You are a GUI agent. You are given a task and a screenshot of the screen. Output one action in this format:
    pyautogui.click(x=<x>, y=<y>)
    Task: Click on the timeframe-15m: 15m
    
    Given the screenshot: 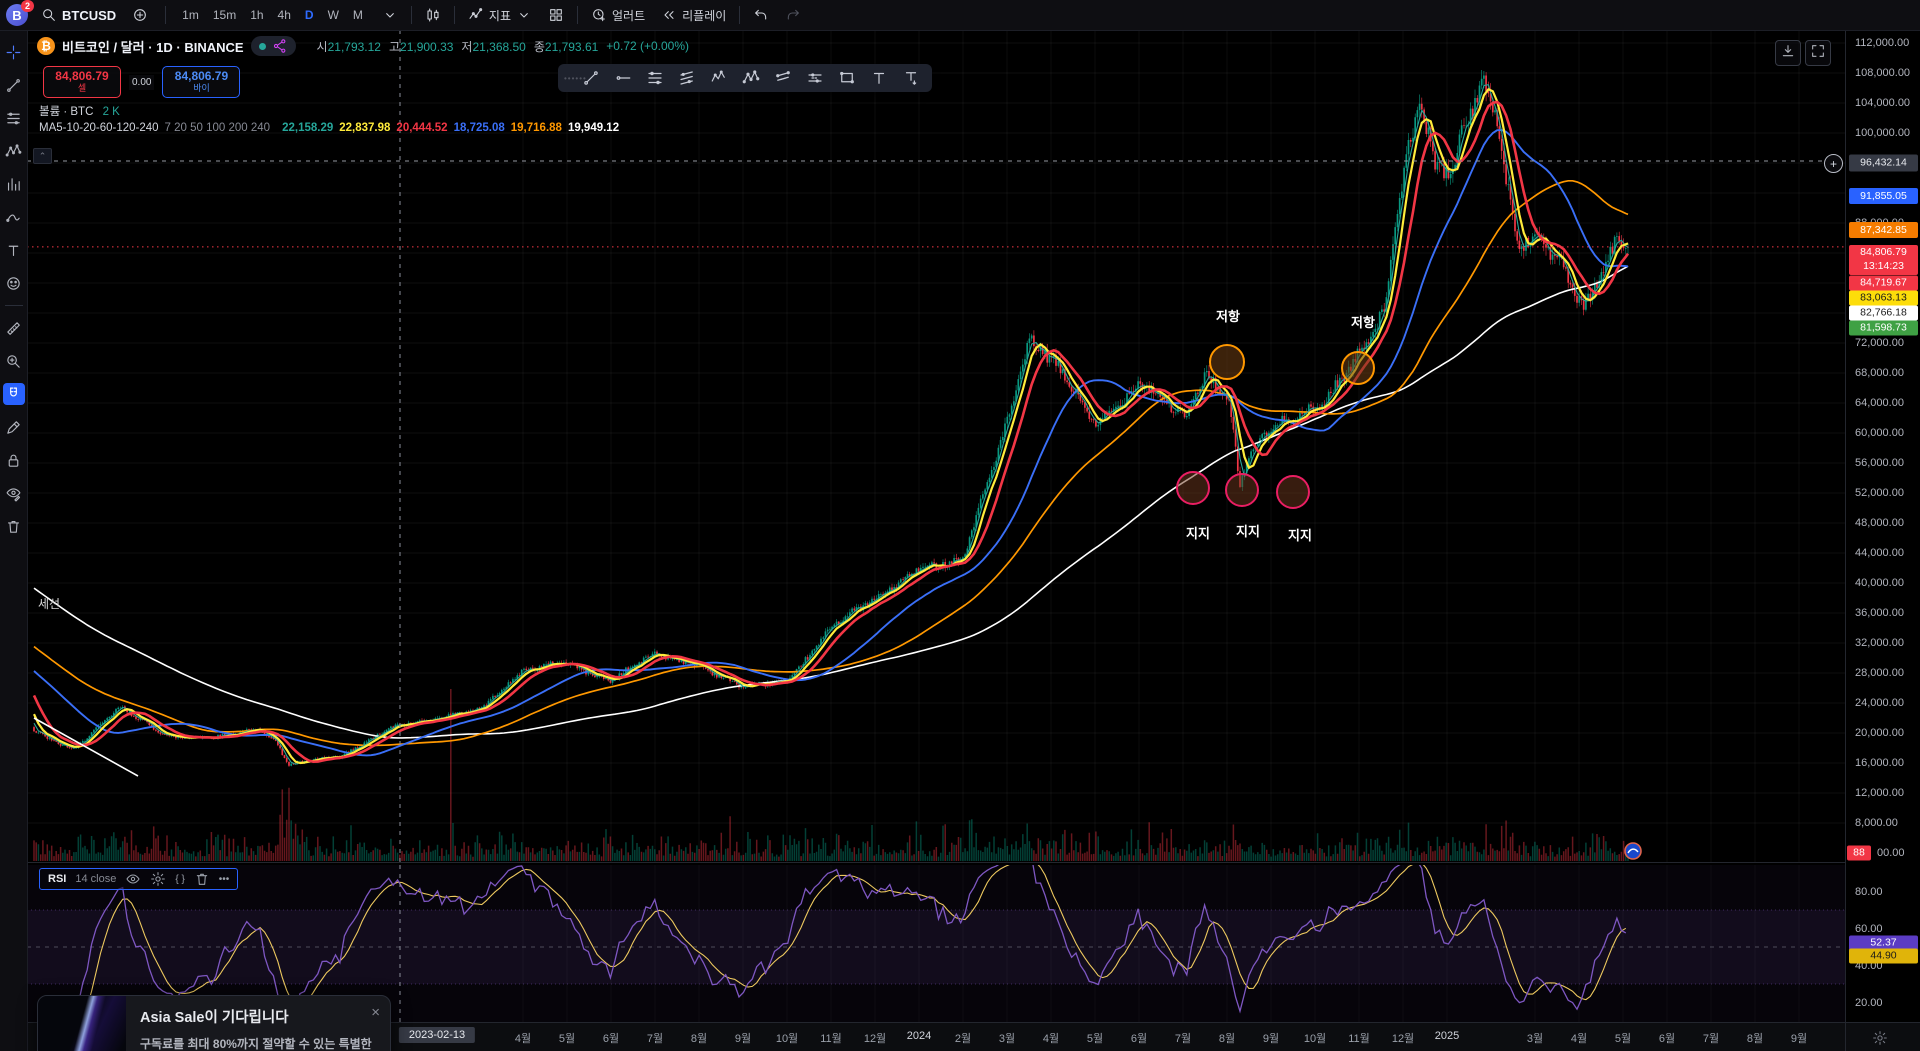 What is the action you would take?
    pyautogui.click(x=224, y=15)
    